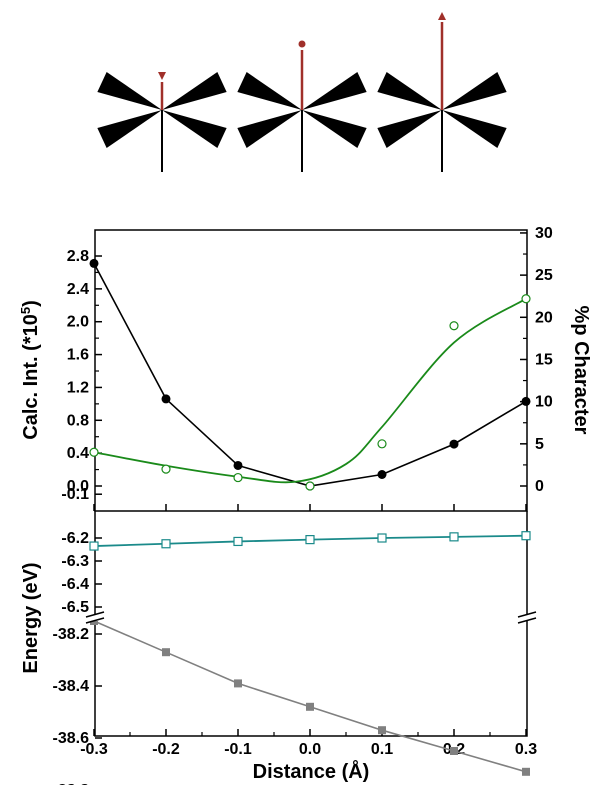  What do you see at coordinates (166, 749) in the screenshot?
I see `x-tick-label: -0.2` at bounding box center [166, 749].